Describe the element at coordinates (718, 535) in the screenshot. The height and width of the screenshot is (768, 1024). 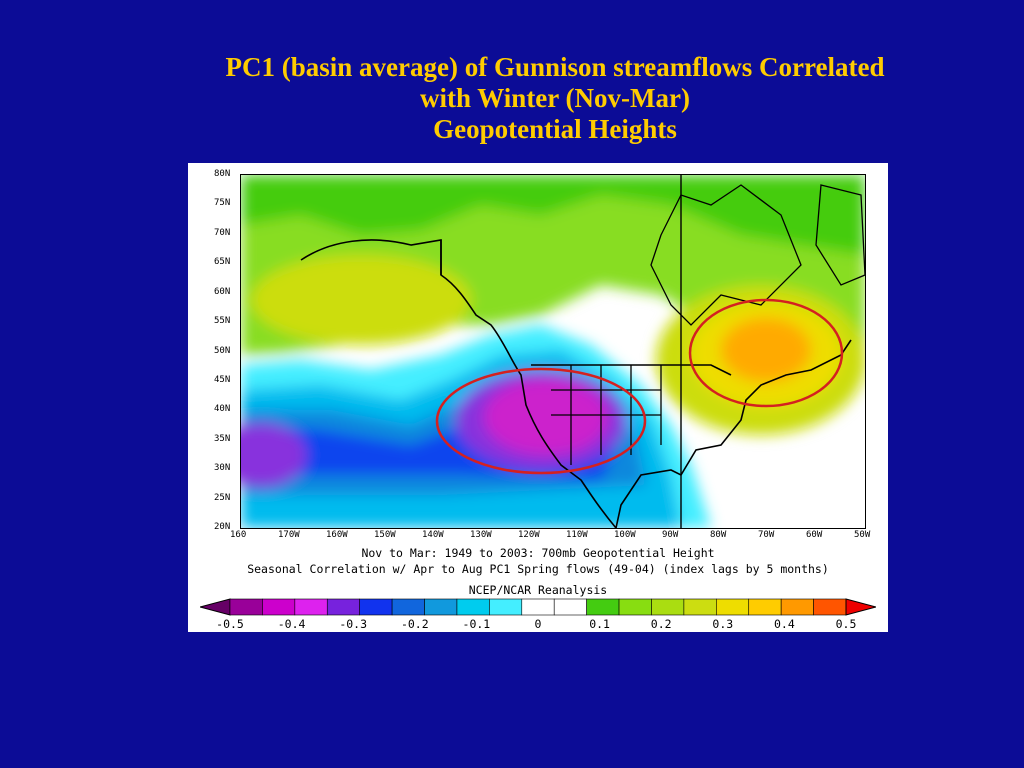
I see `lon-tick-label: 80W` at that location.